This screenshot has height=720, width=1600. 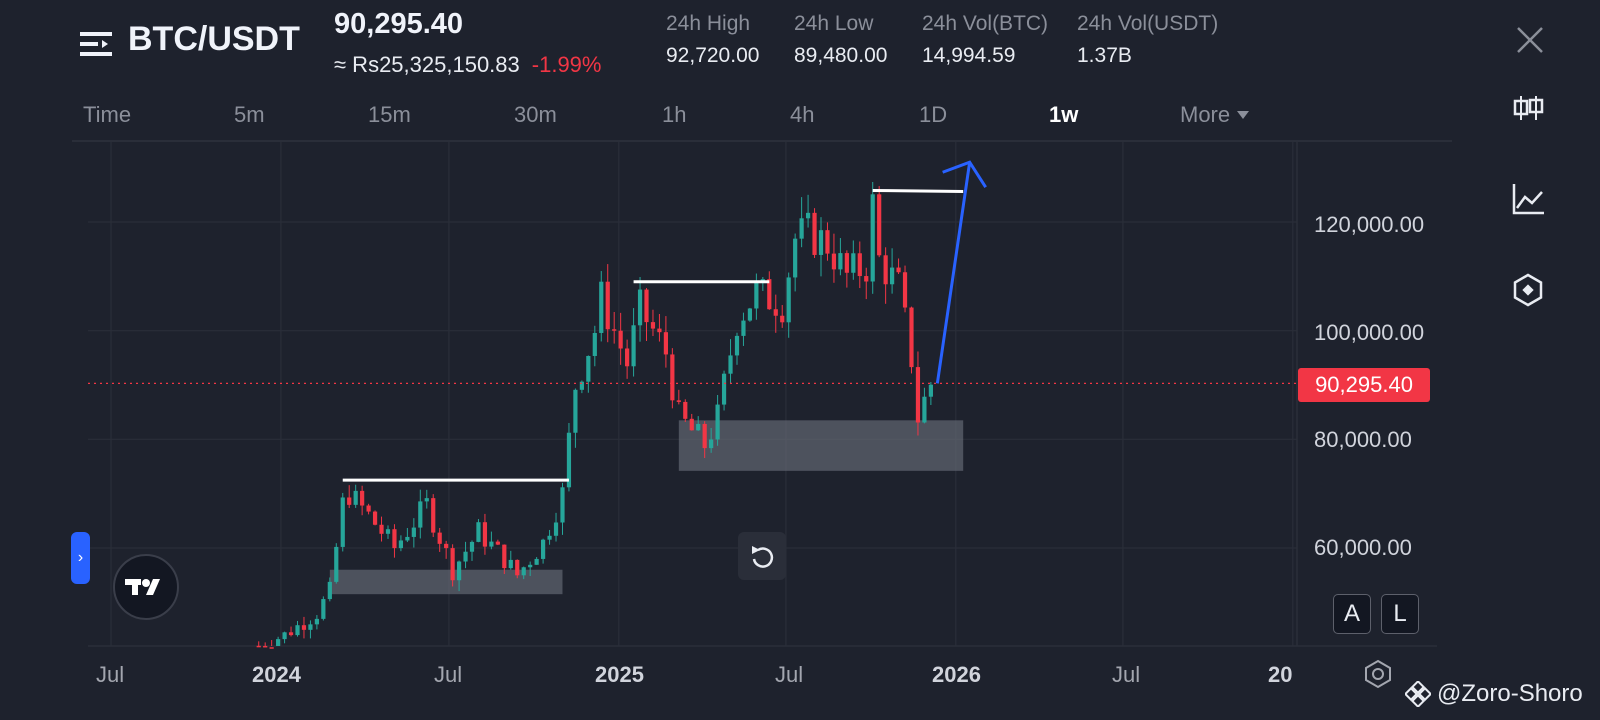 I want to click on tab-1w: 1w, so click(x=1064, y=114).